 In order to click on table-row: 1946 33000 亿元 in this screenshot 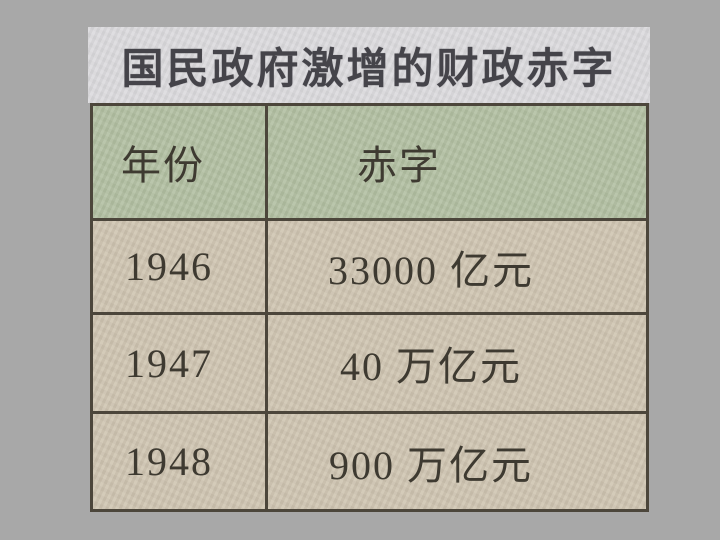, I will do `click(369, 265)`.